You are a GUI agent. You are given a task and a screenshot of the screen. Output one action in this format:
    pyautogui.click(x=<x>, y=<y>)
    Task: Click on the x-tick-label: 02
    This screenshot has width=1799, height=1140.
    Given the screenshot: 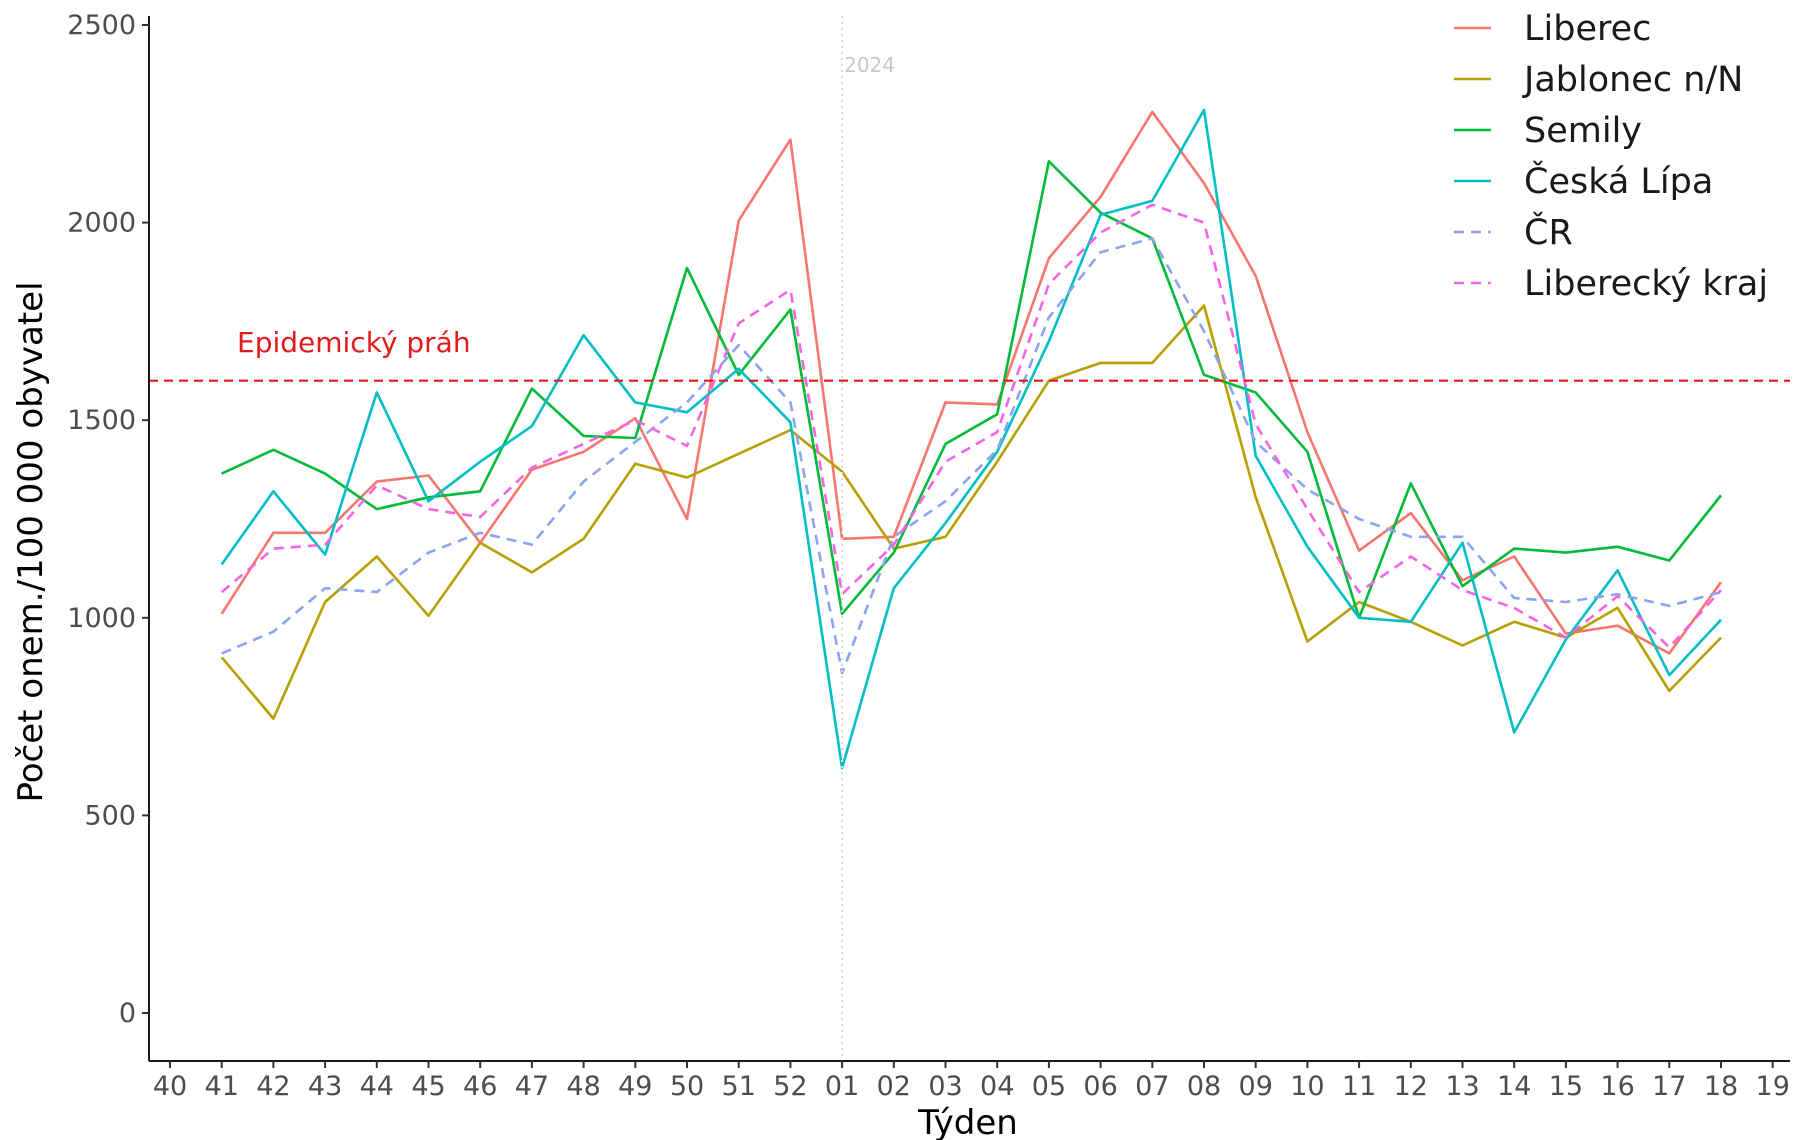 What is the action you would take?
    pyautogui.click(x=894, y=1086)
    